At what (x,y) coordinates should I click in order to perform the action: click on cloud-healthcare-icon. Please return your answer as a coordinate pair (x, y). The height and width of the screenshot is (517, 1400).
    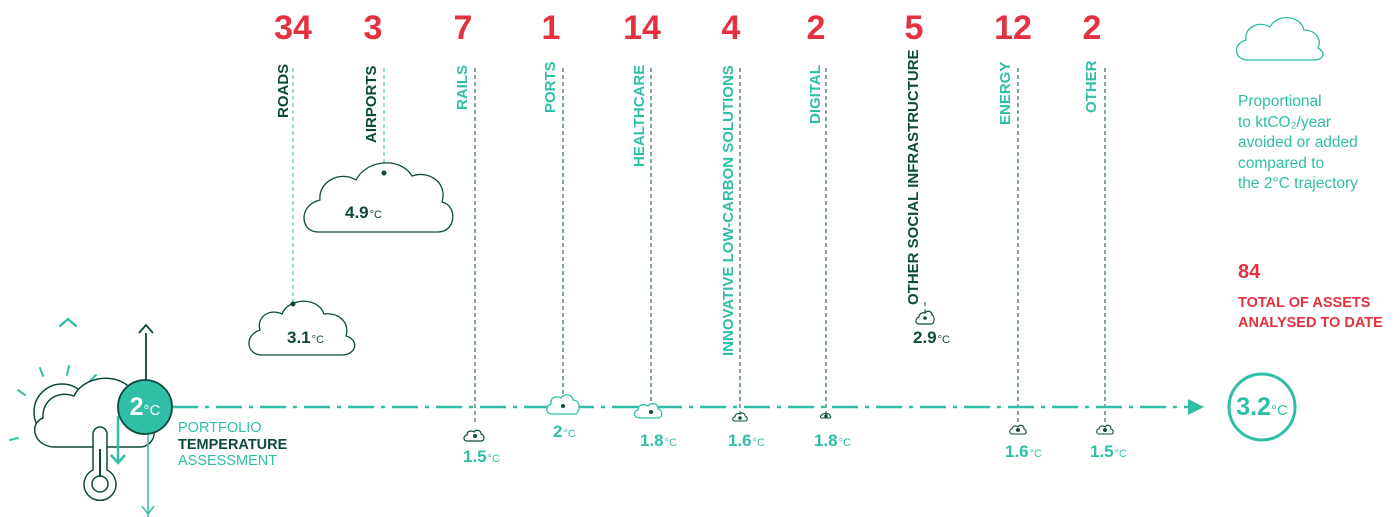
    Looking at the image, I should click on (648, 410).